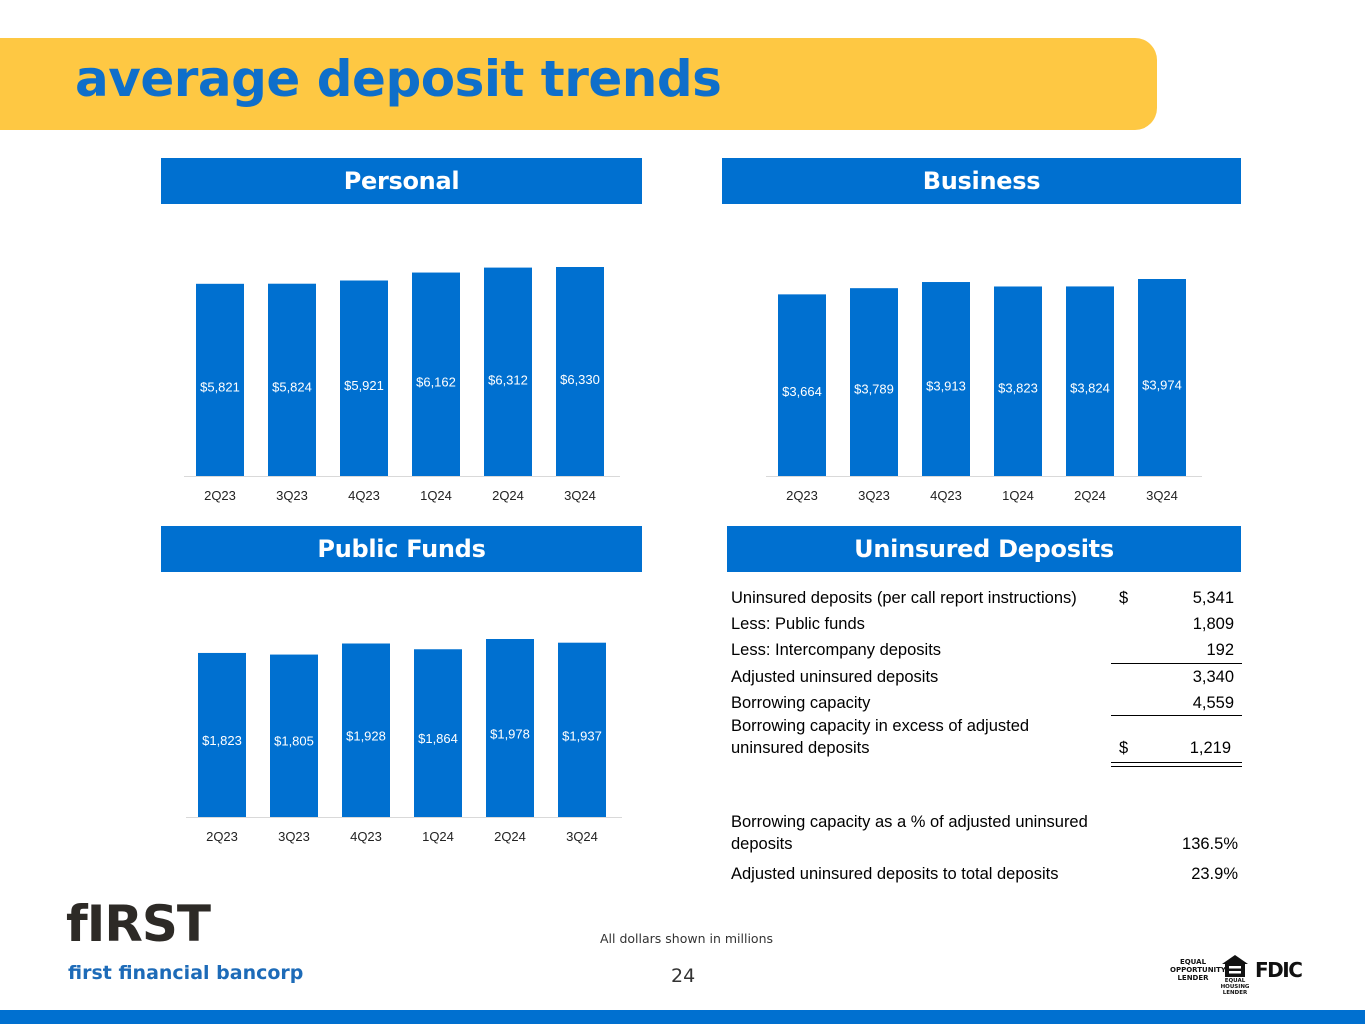 This screenshot has width=1365, height=1024. Describe the element at coordinates (364, 385) in the screenshot. I see `data-label: $5,921` at that location.